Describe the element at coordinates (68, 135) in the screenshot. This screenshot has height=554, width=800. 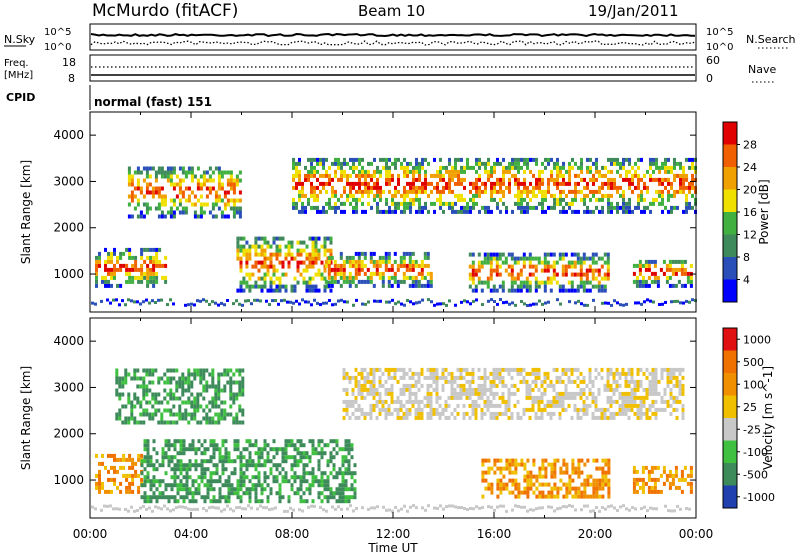
I see `y-tick-label: 4000` at that location.